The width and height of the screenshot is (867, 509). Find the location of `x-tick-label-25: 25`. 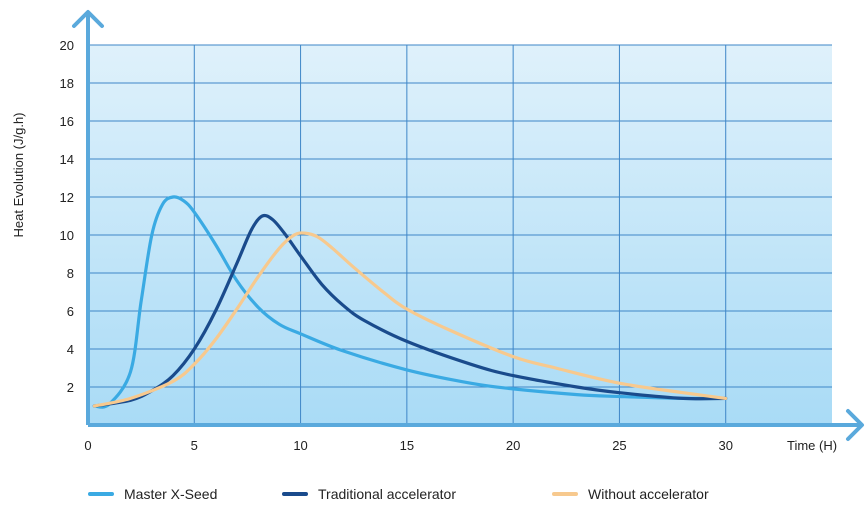

x-tick-label-25: 25 is located at coordinates (619, 445).